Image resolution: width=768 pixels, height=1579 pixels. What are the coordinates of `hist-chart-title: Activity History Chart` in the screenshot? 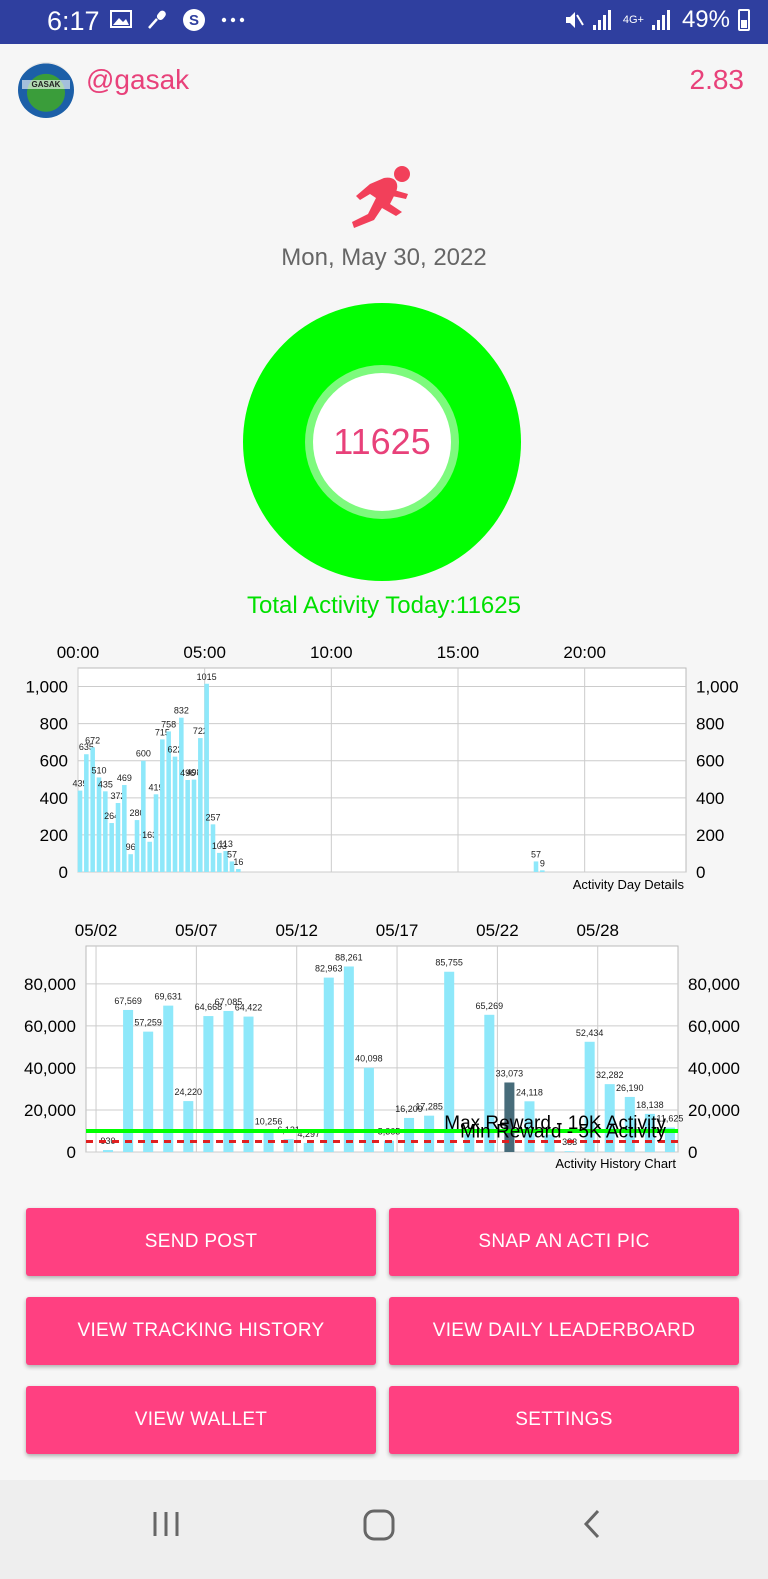 It's located at (615, 1163).